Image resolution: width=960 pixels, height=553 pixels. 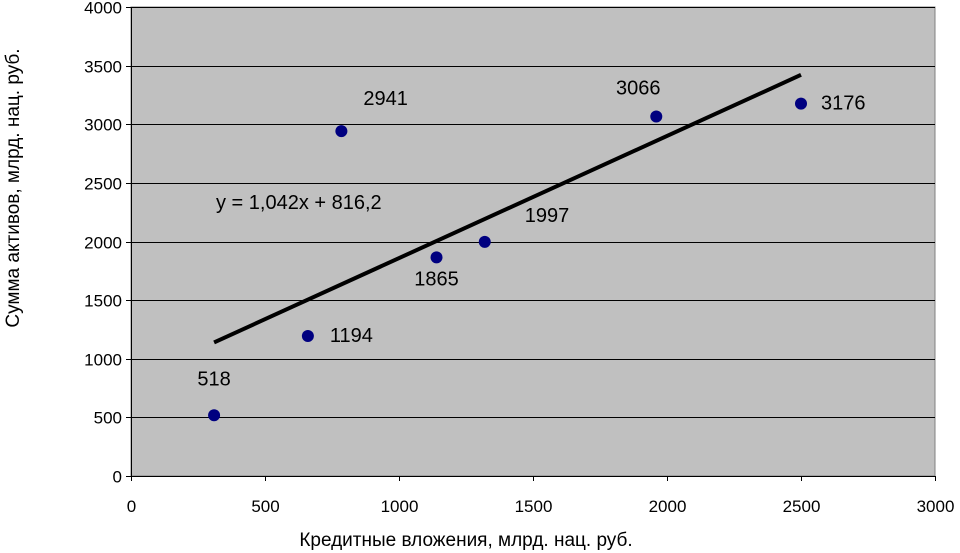 What do you see at coordinates (400, 506) in the screenshot?
I see `x-tick-label: 1000` at bounding box center [400, 506].